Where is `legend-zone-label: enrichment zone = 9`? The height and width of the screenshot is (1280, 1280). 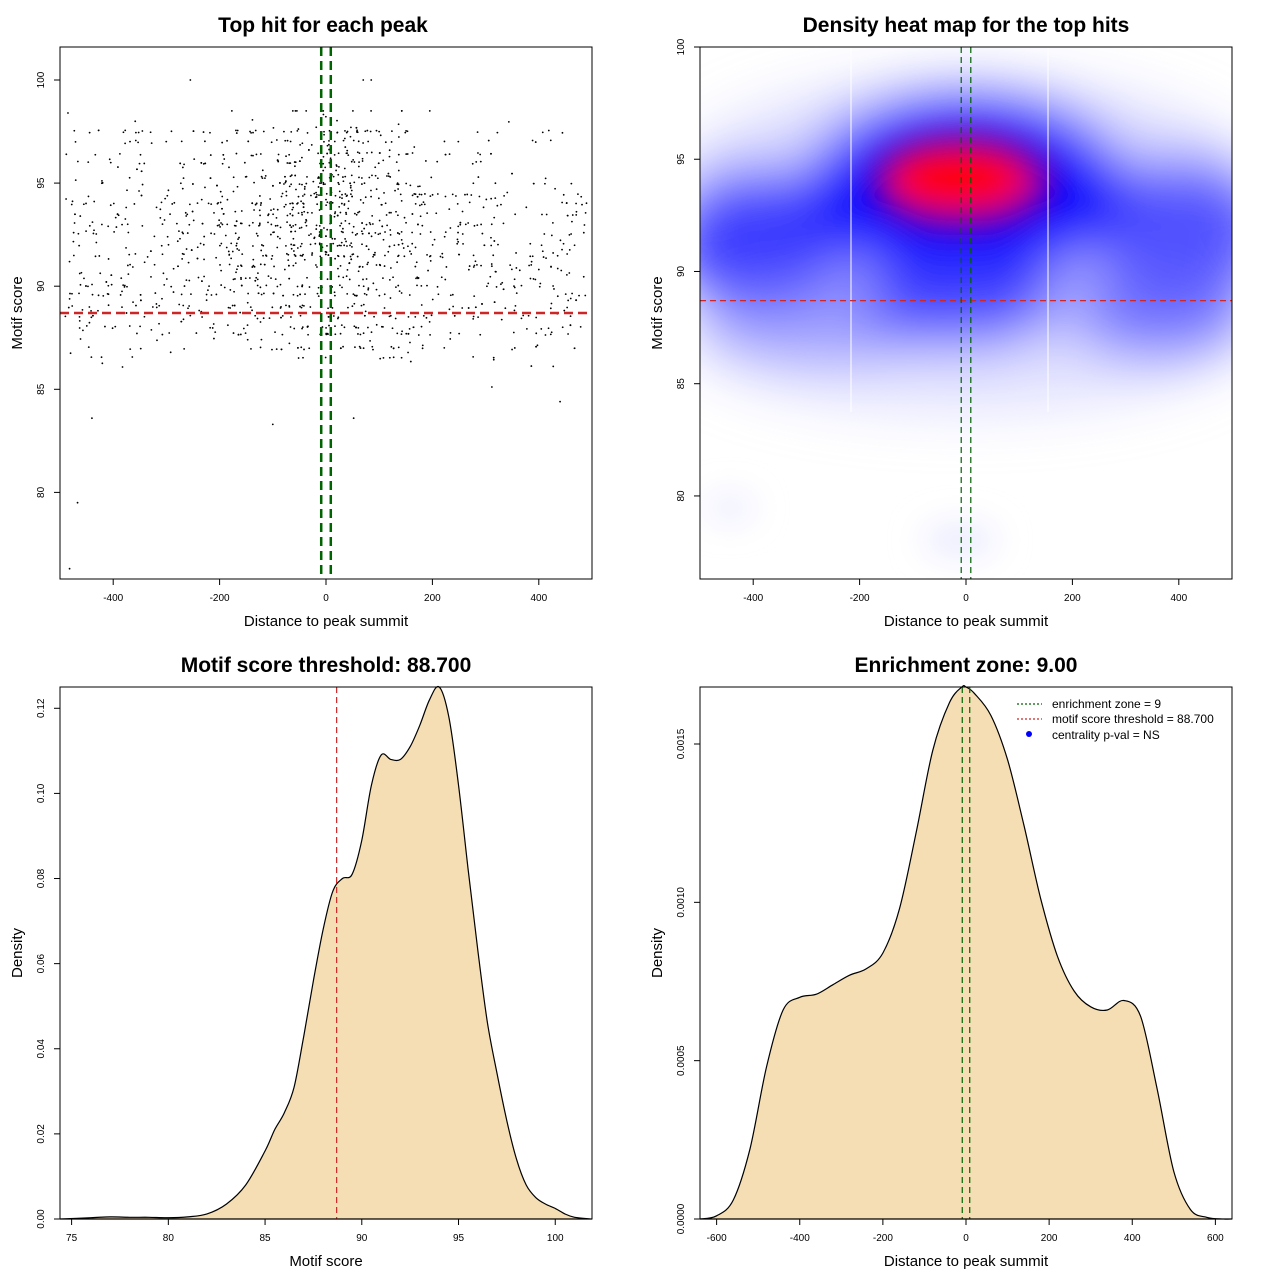
legend-zone-label: enrichment zone = 9 is located at coordinates (1106, 704).